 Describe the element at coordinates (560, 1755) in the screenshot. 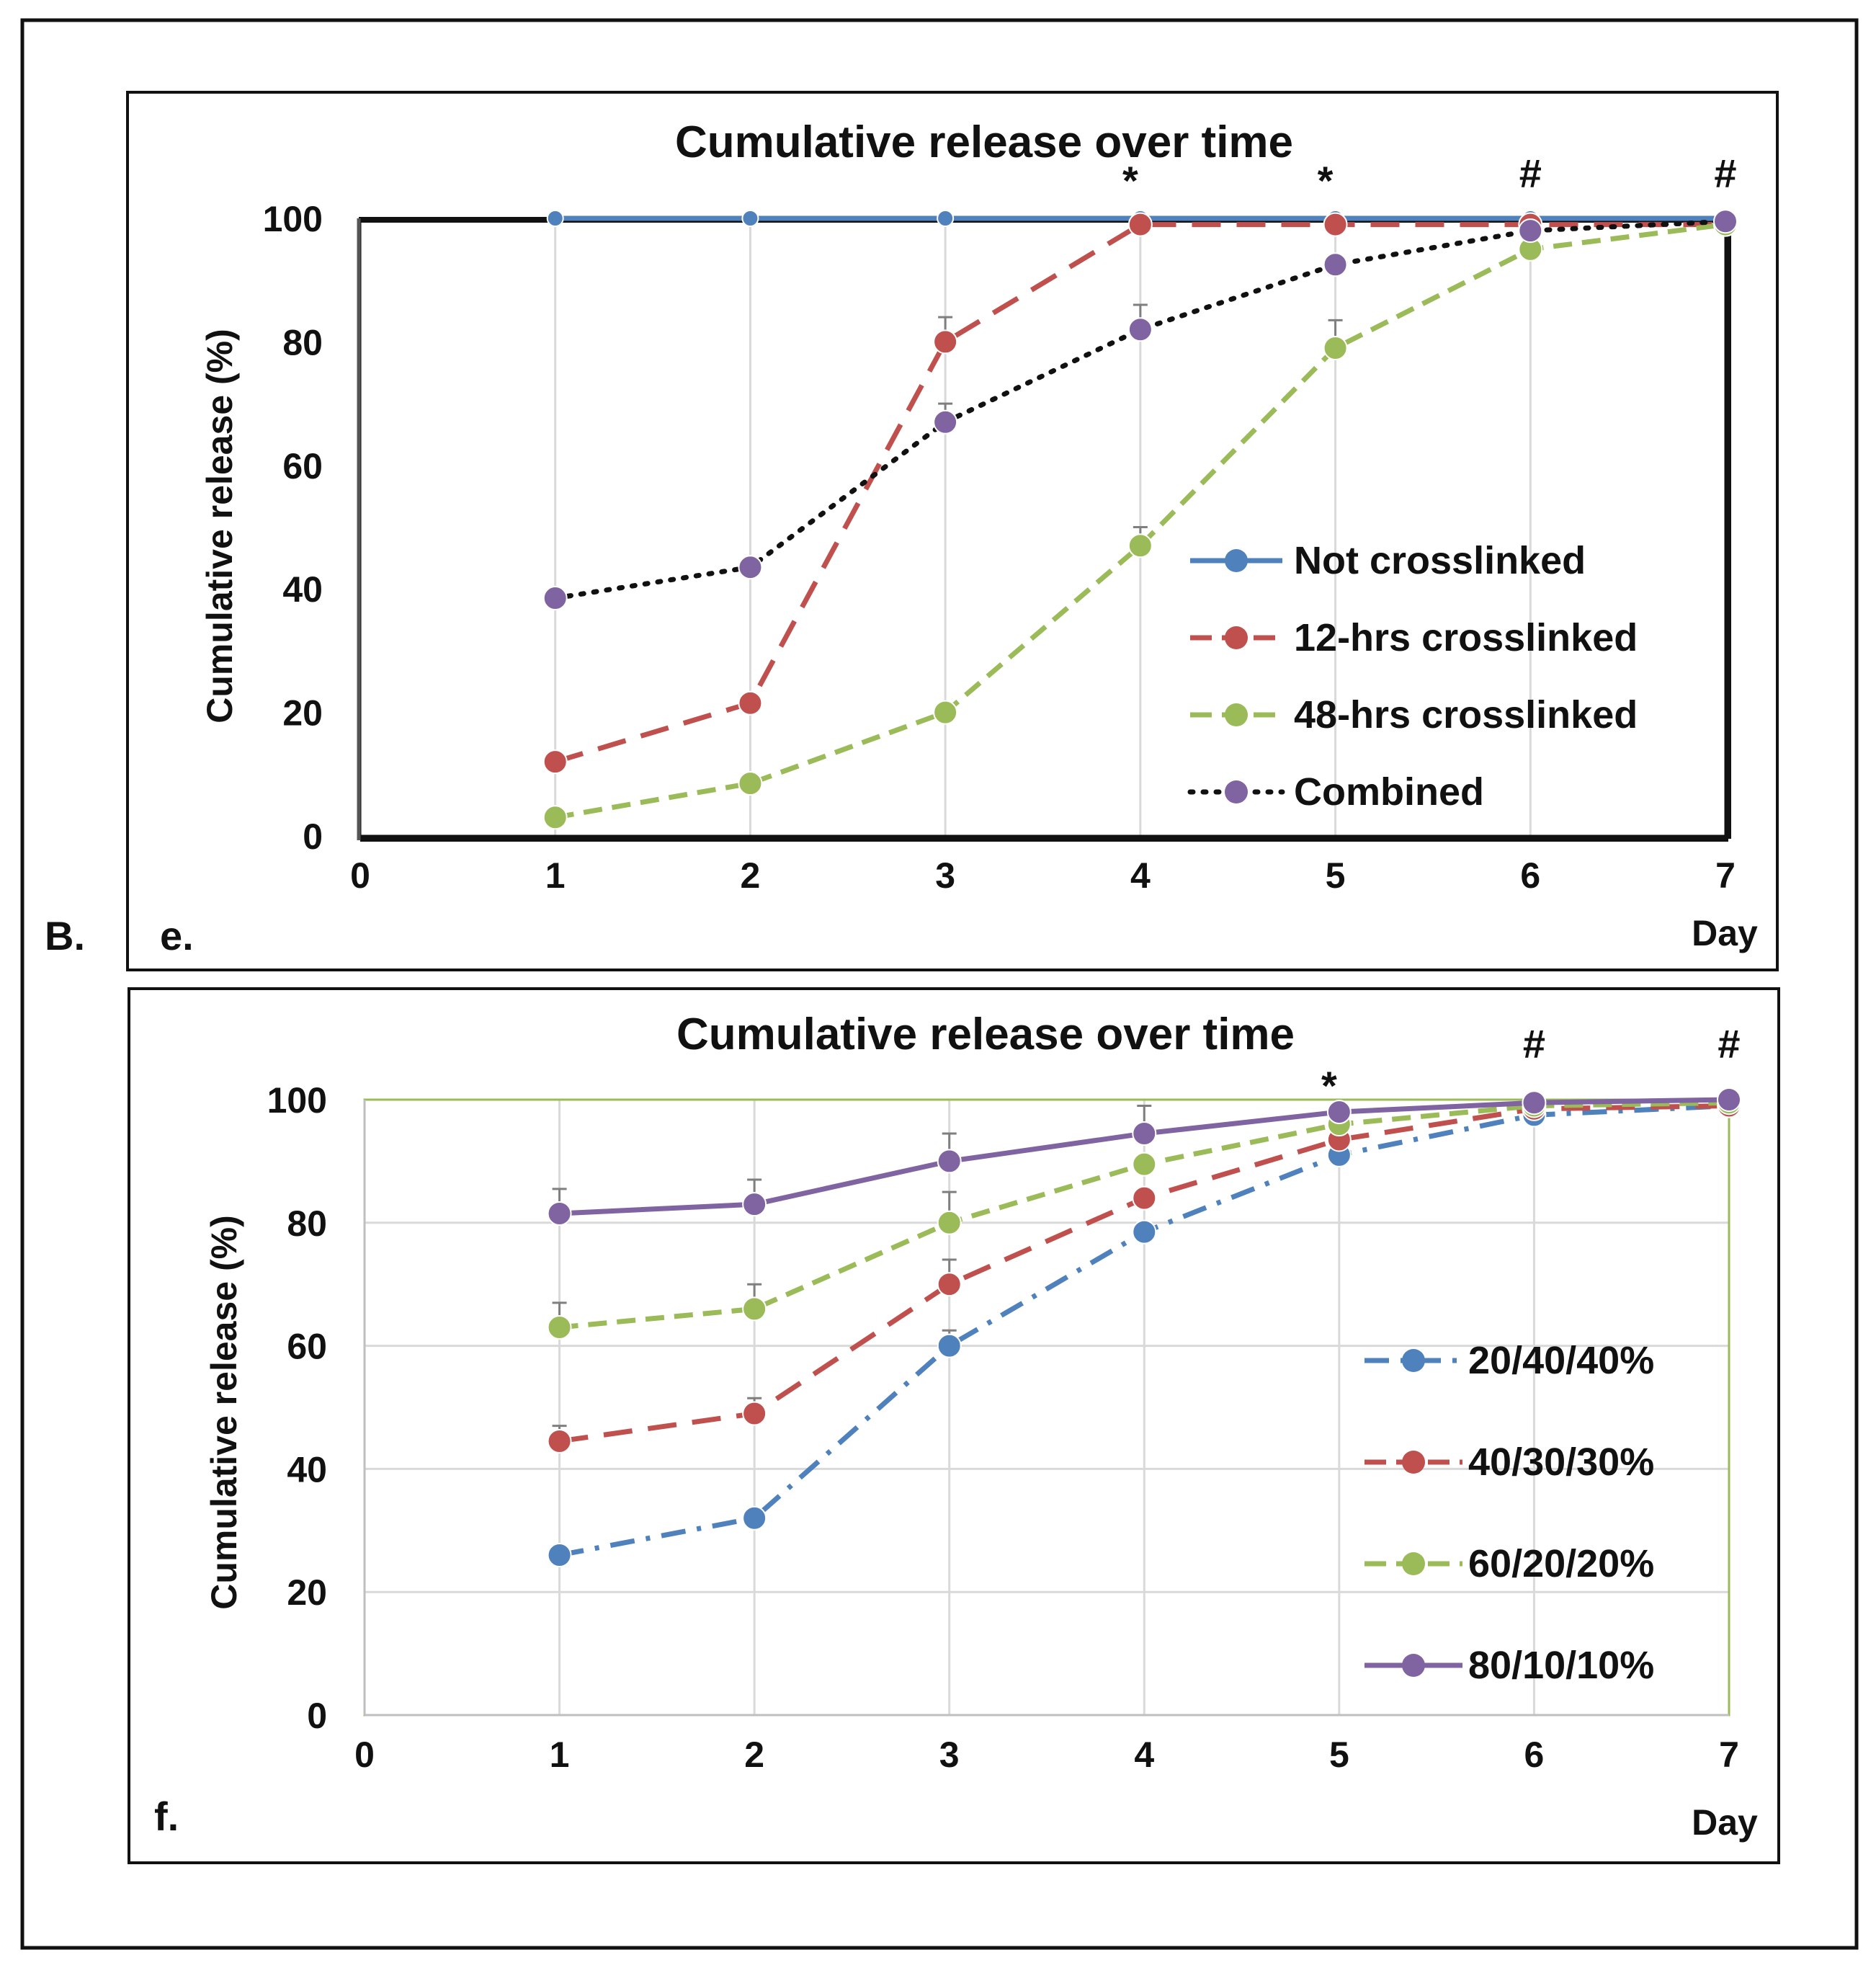

I see `chart-f-x-tick-label: 1` at that location.